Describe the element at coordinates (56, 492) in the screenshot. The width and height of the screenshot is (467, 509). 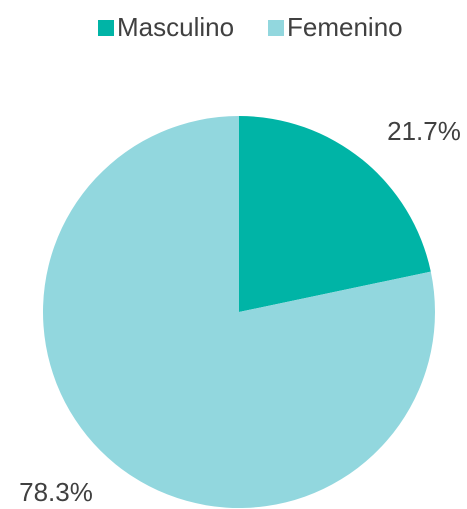
I see `data-label: 78.3%` at that location.